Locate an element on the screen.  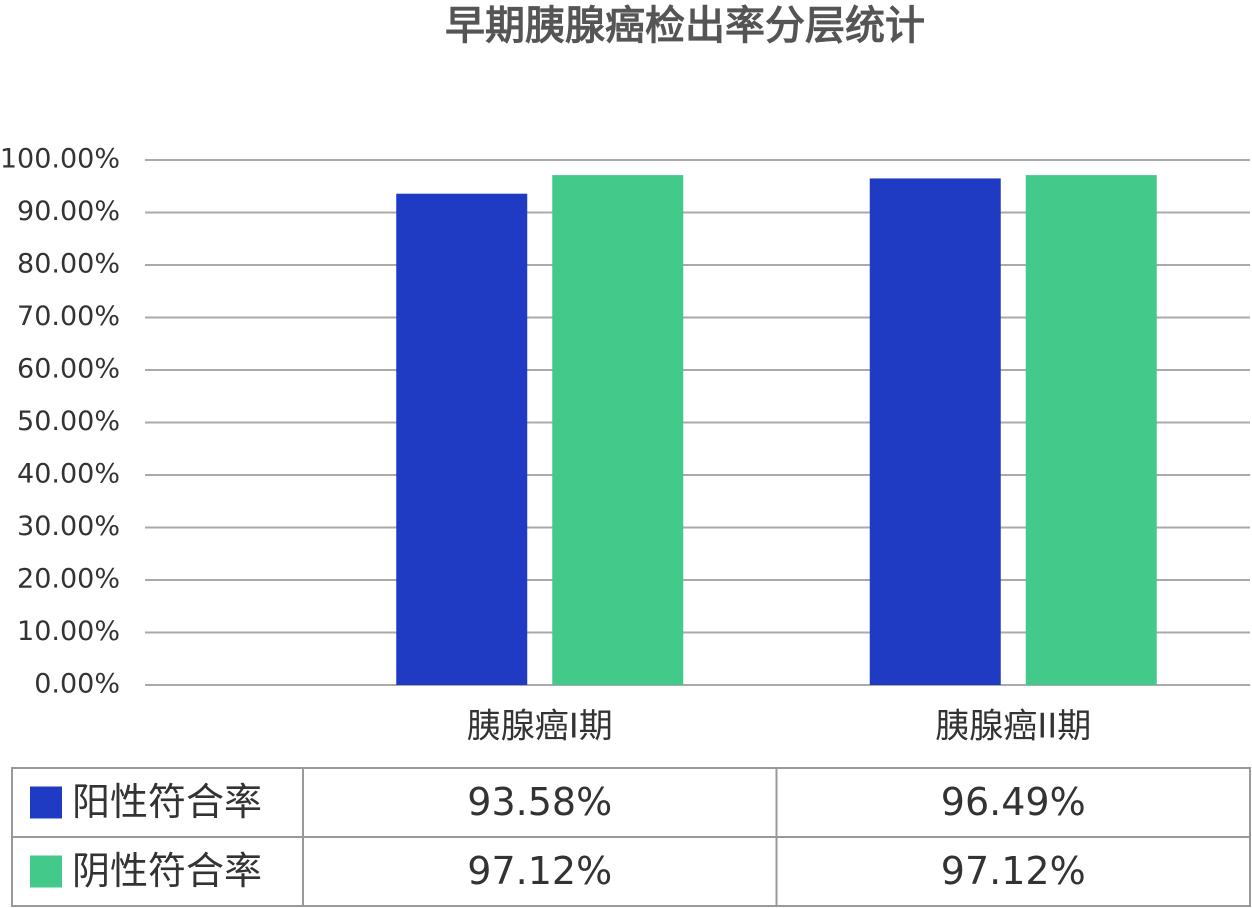
y-tick-label: 40.00% is located at coordinates (68, 474).